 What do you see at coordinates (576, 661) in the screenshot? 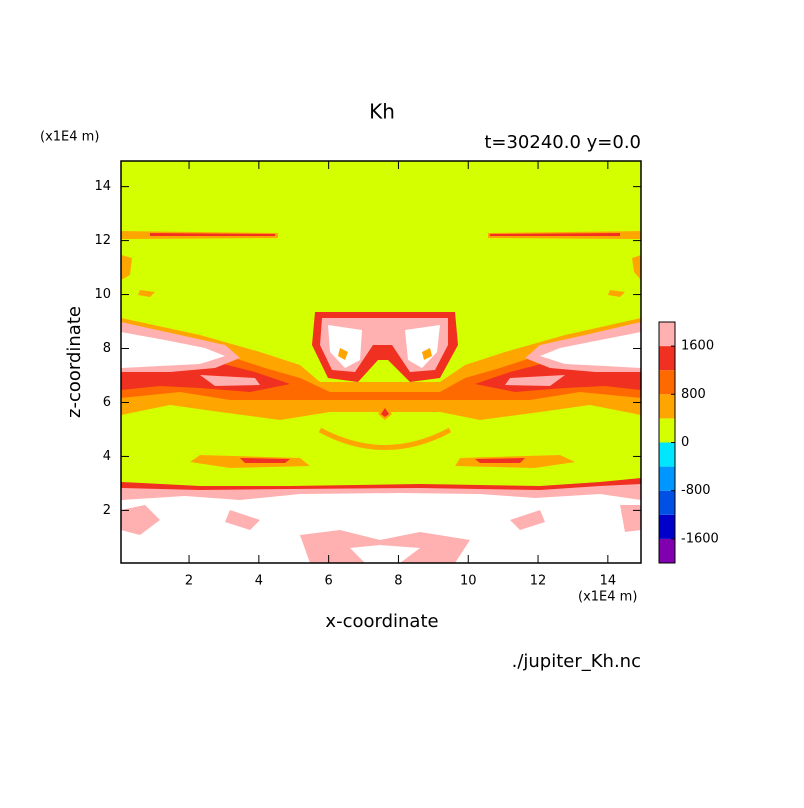
I see `source-label: ./jupiter_Kh.nc` at bounding box center [576, 661].